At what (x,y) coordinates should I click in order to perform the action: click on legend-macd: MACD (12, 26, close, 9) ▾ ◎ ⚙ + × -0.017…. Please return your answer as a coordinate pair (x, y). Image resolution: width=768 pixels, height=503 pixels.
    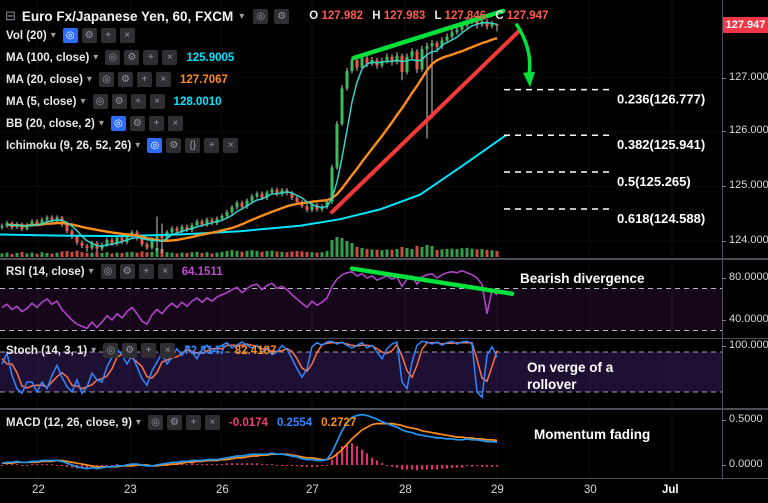
    Looking at the image, I should click on (181, 422).